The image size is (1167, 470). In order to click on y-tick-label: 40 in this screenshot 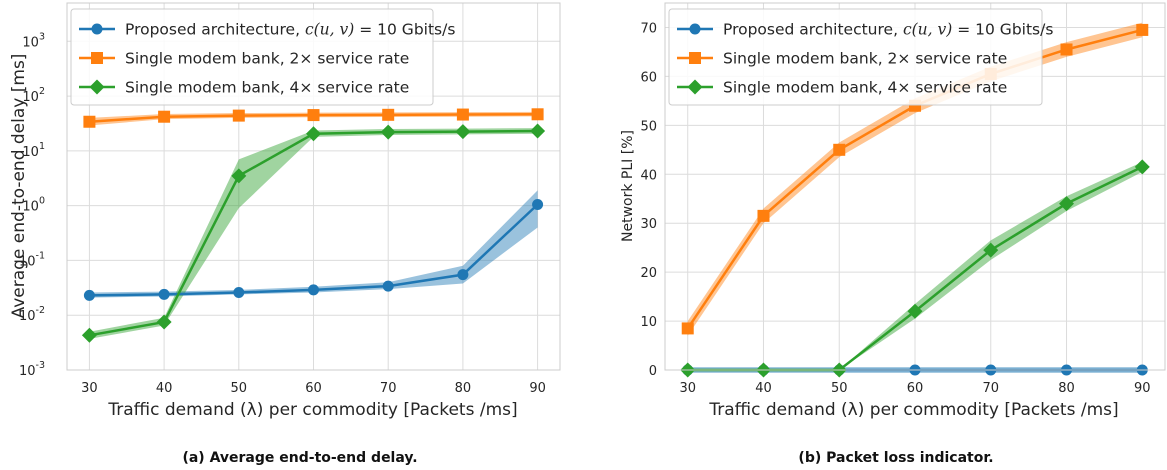, I will do `click(648, 175)`.